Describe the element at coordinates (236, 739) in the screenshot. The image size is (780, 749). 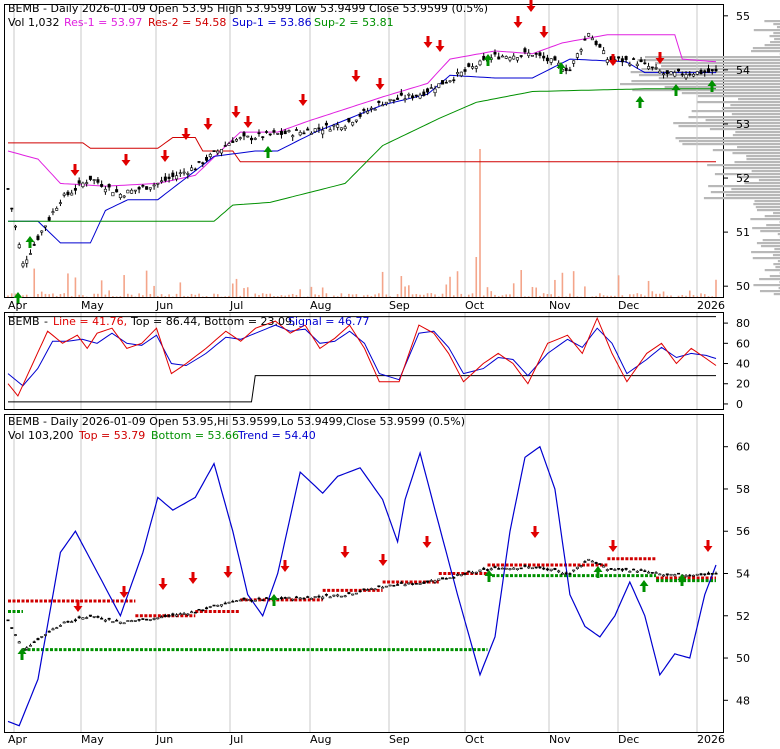
I see `month-label: Jul` at that location.